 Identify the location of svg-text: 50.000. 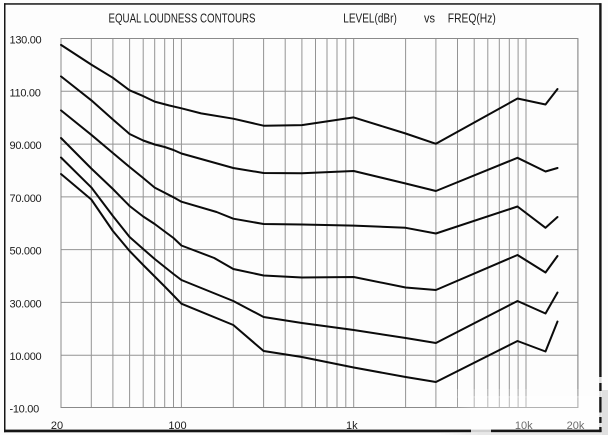
(26, 252).